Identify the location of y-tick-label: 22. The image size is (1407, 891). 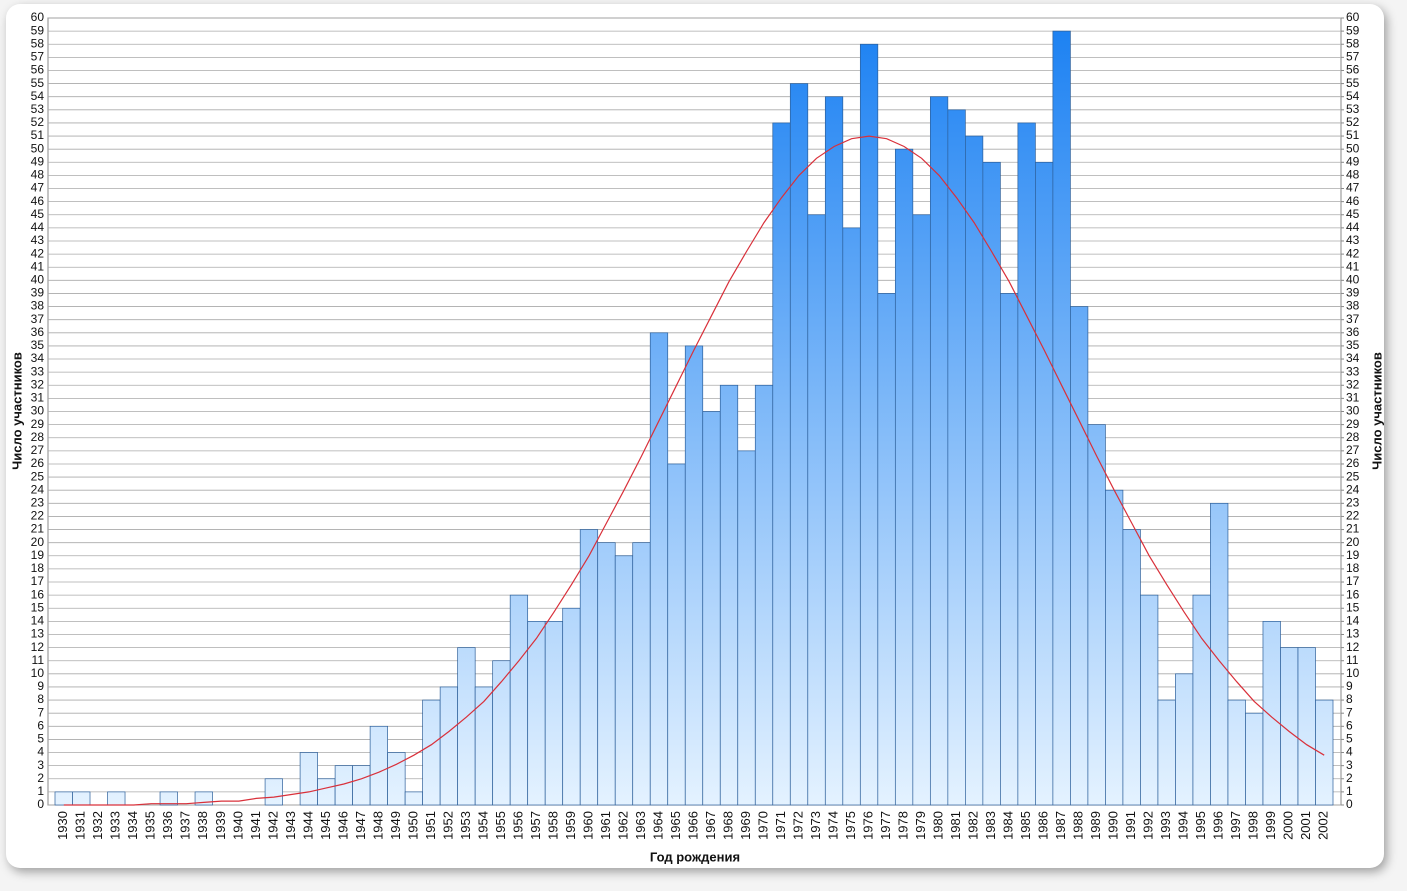
(38, 516).